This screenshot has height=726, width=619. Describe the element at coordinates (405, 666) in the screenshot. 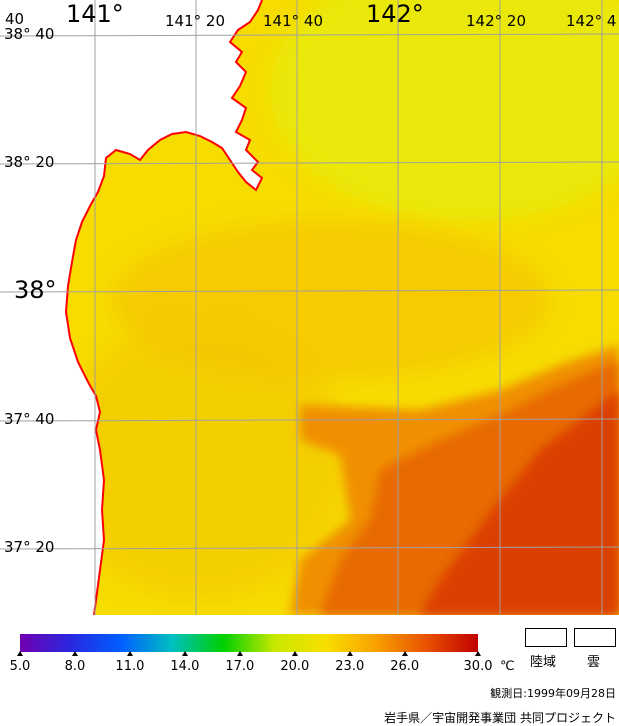

I see `tick-label: 26.0` at that location.